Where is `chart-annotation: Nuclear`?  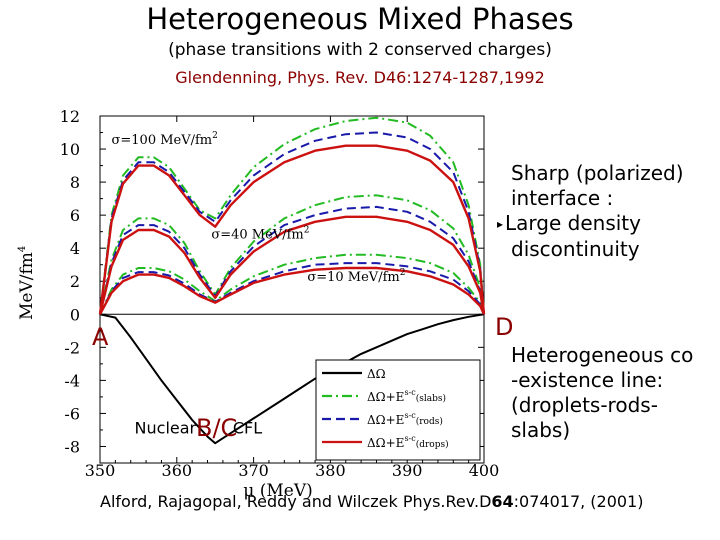
chart-annotation: Nuclear is located at coordinates (166, 427).